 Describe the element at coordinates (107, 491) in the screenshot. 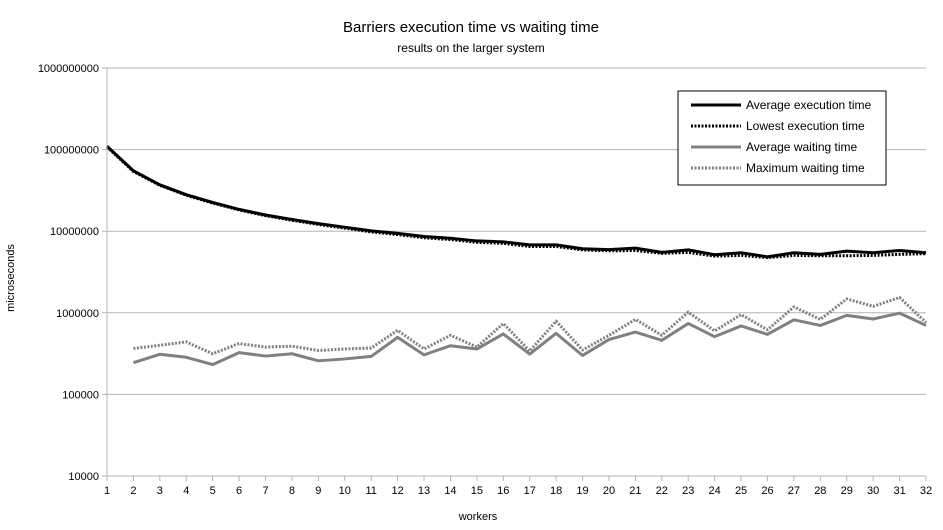

I see `x-tick-label: 1` at that location.